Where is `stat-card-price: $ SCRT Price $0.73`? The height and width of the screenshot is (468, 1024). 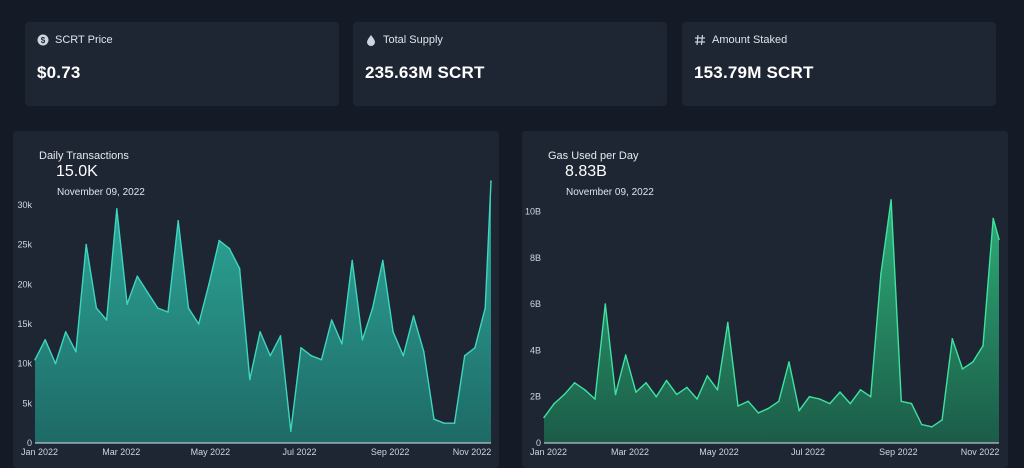 stat-card-price: $ SCRT Price $0.73 is located at coordinates (182, 64).